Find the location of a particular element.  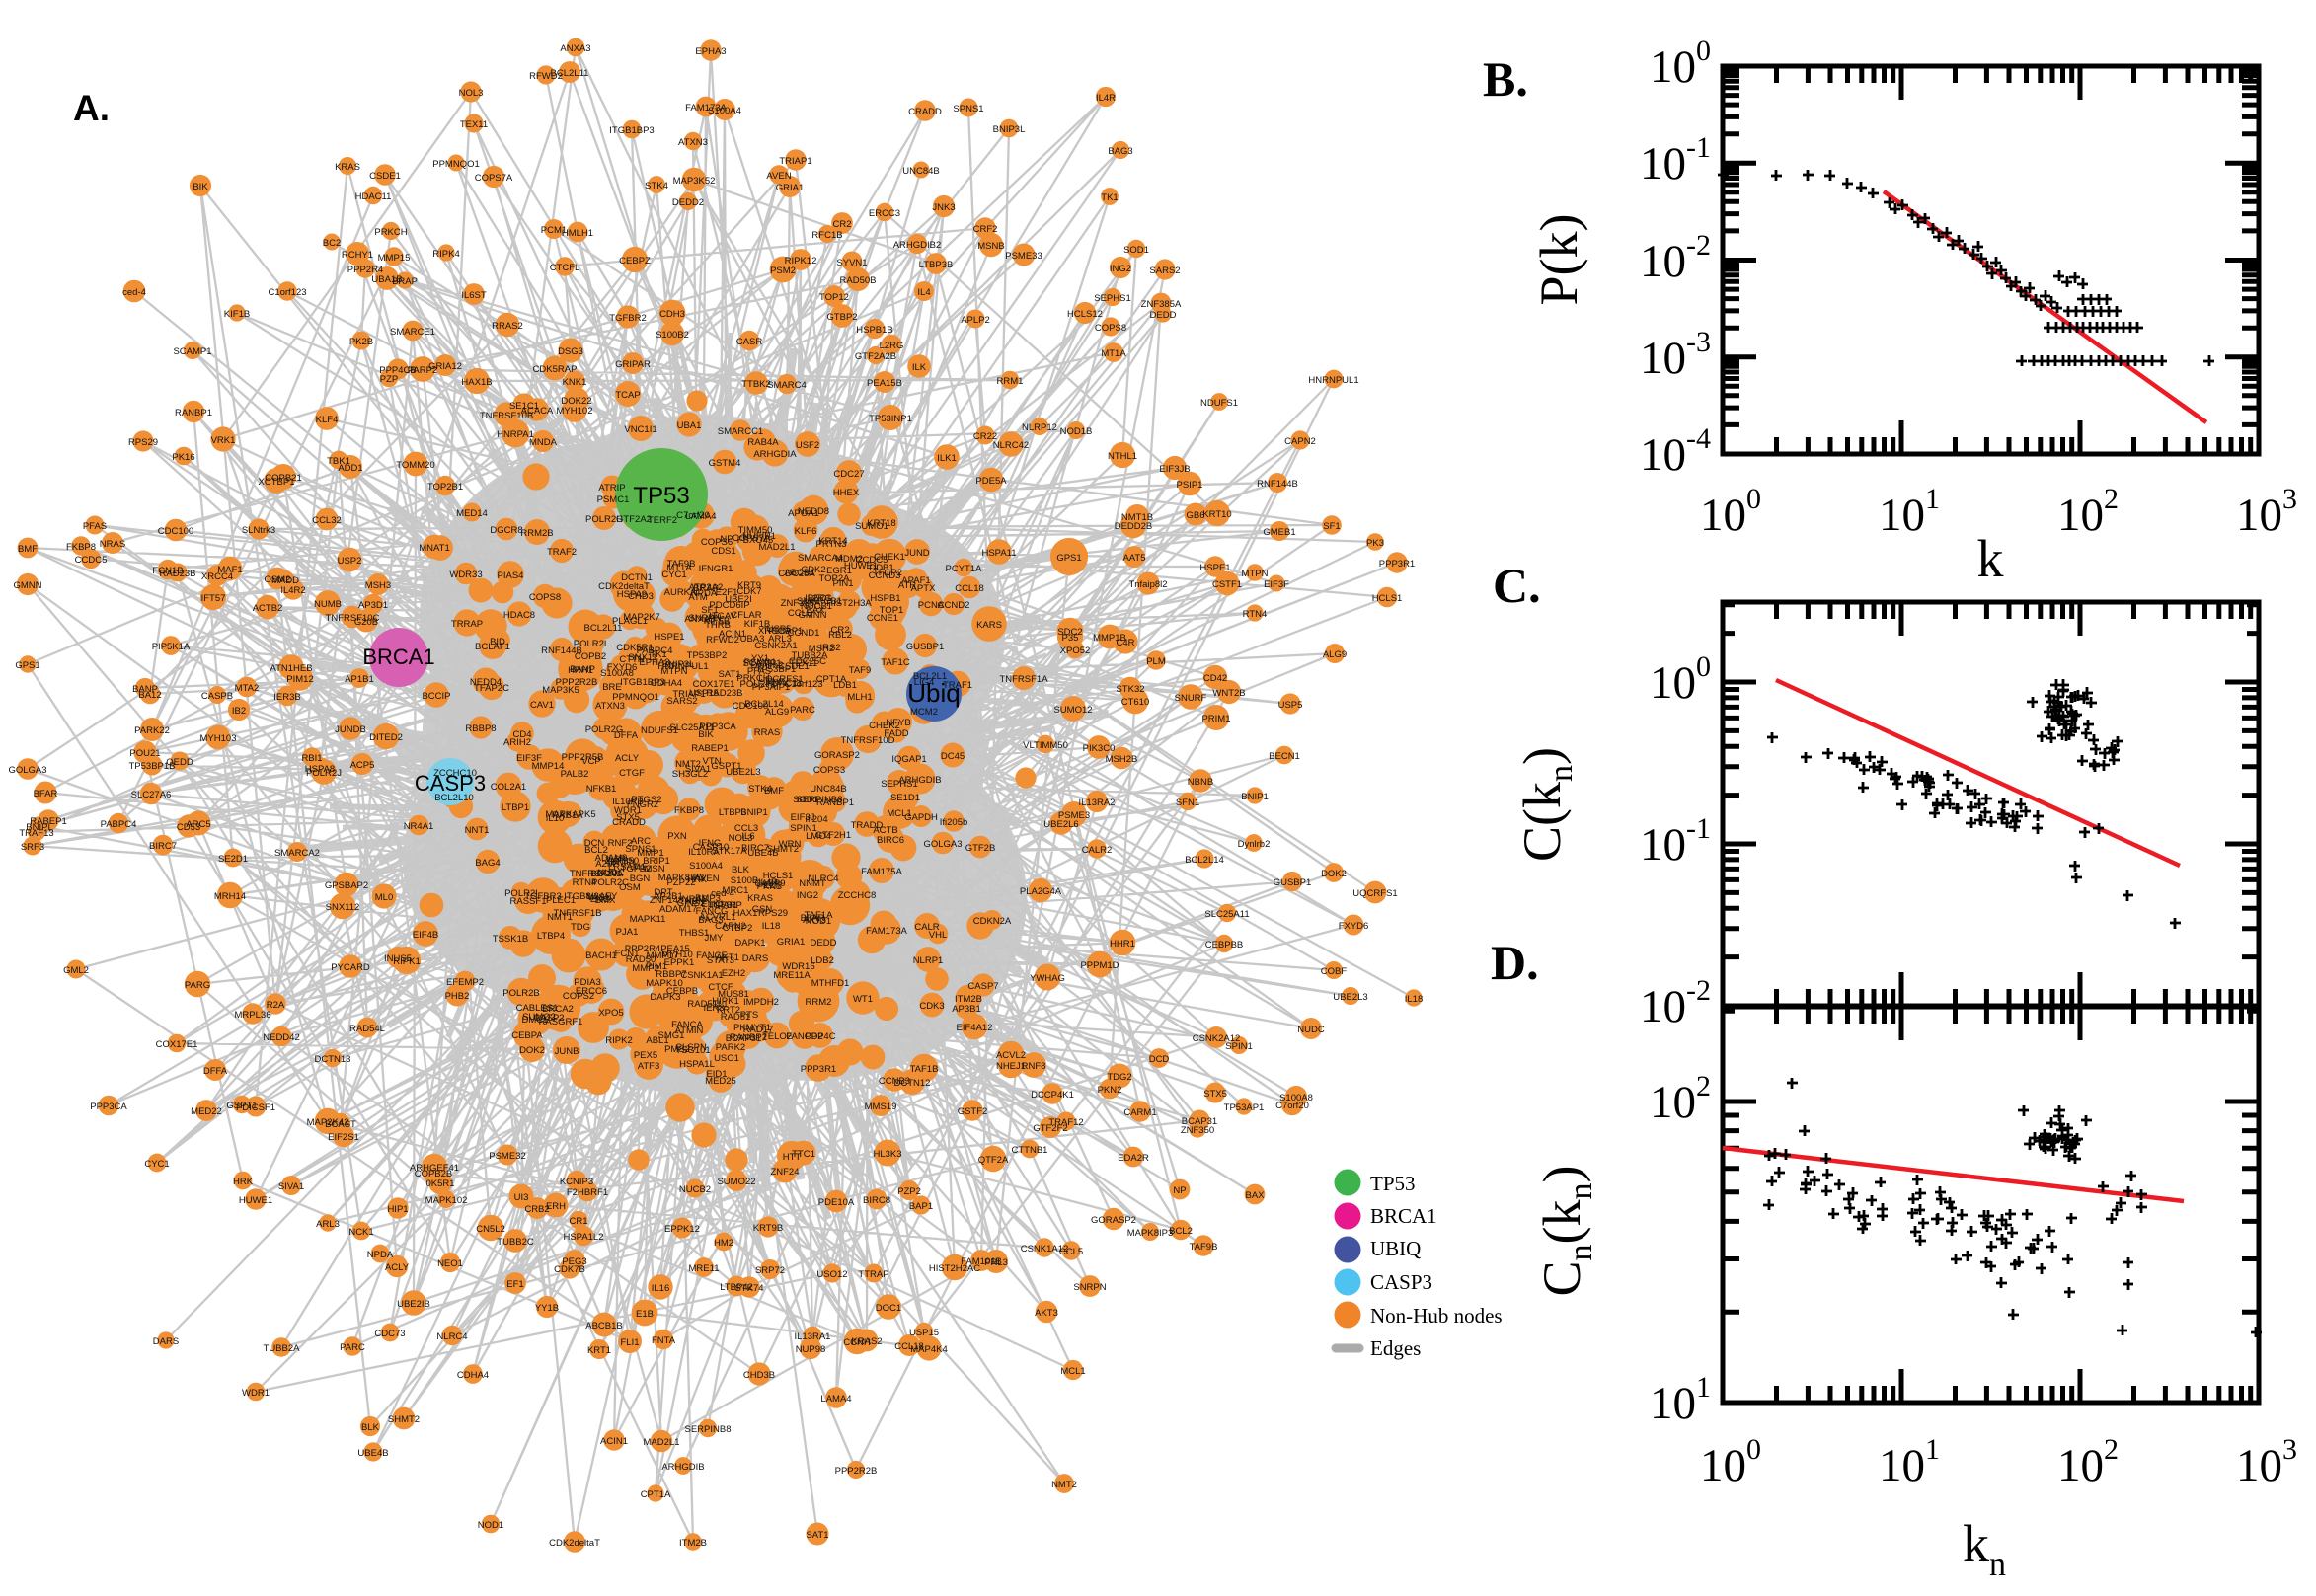

svg-text: BNIPL is located at coordinates (623, 862).